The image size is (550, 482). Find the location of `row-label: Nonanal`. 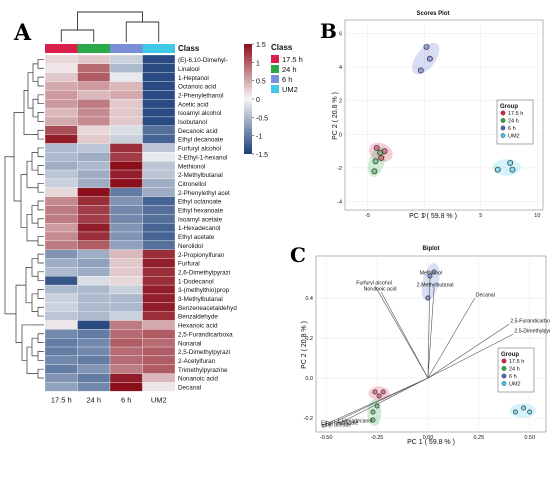

row-label: Nonanal is located at coordinates (189, 343).